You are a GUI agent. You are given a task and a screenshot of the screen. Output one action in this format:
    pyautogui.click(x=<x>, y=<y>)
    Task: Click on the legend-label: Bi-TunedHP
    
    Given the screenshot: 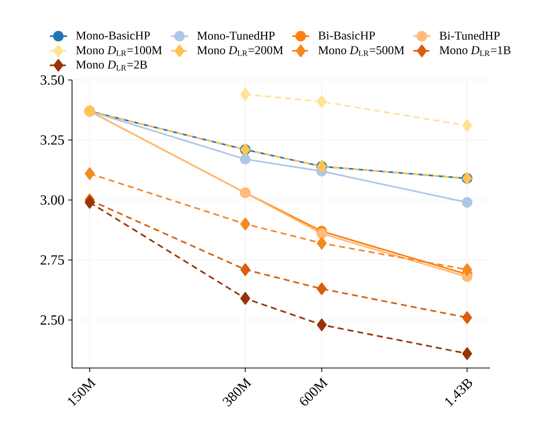 What is the action you would take?
    pyautogui.click(x=470, y=35)
    